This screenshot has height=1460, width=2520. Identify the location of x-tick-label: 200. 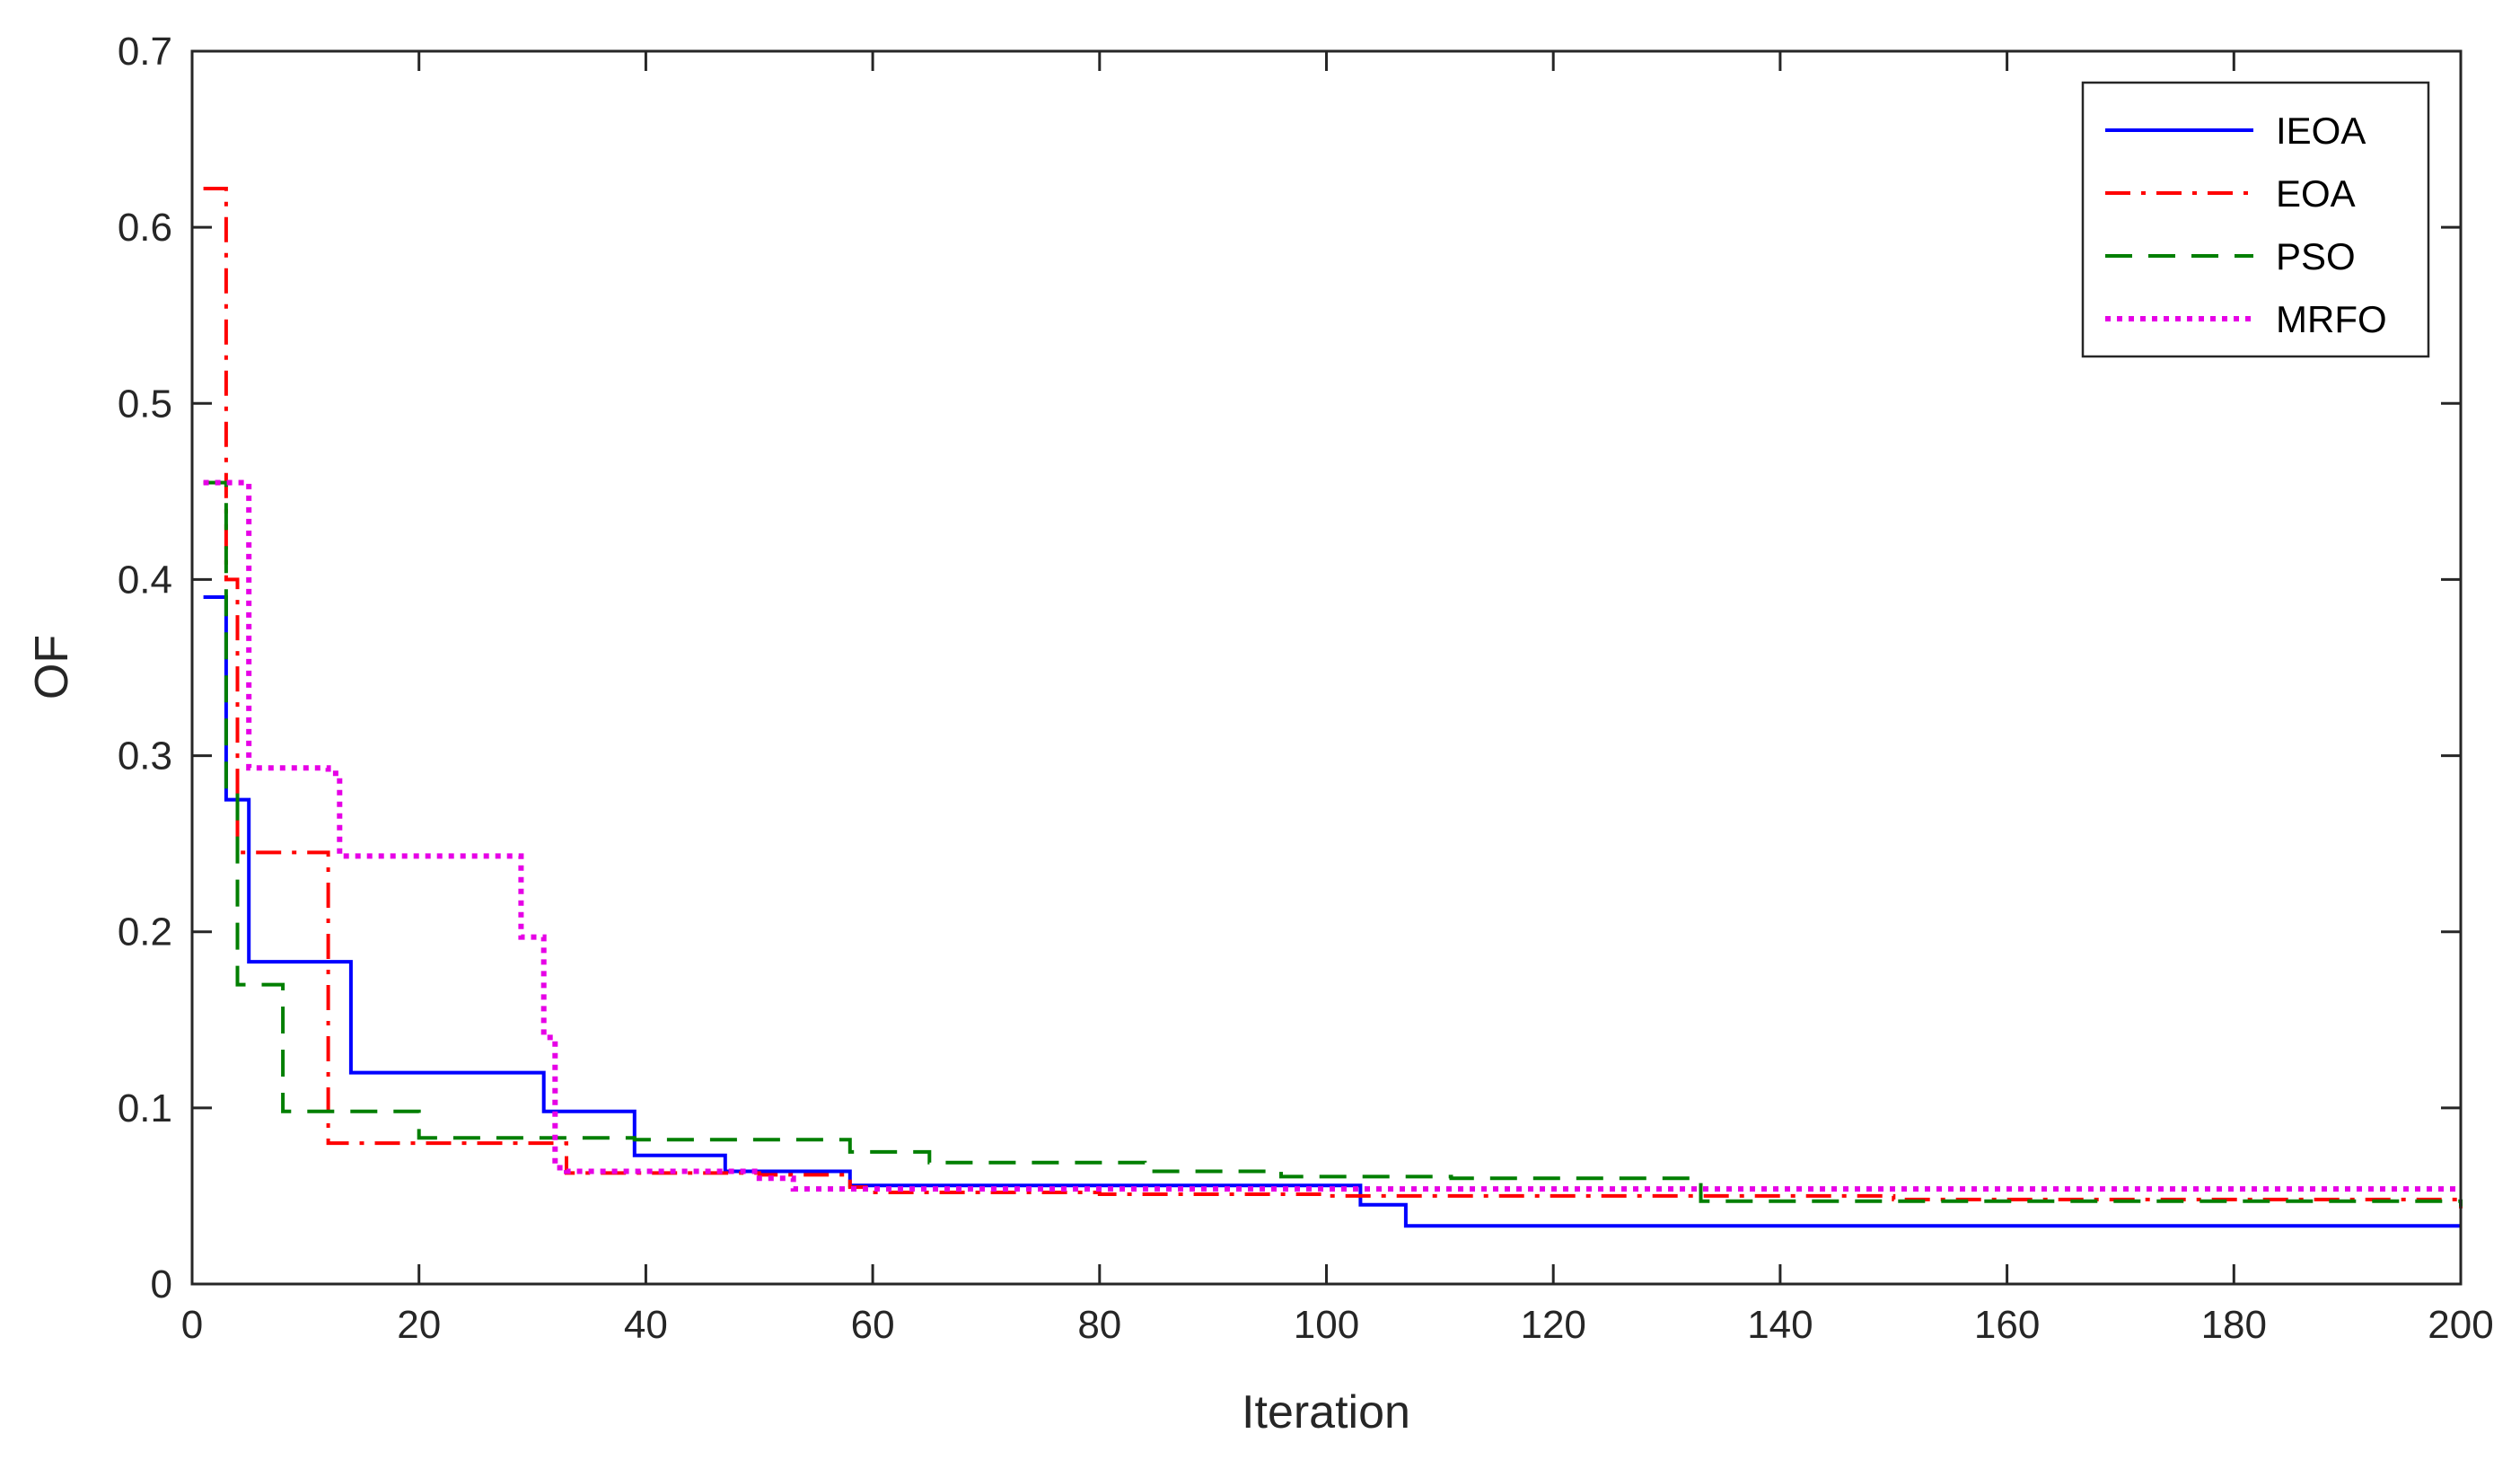
(2460, 1325).